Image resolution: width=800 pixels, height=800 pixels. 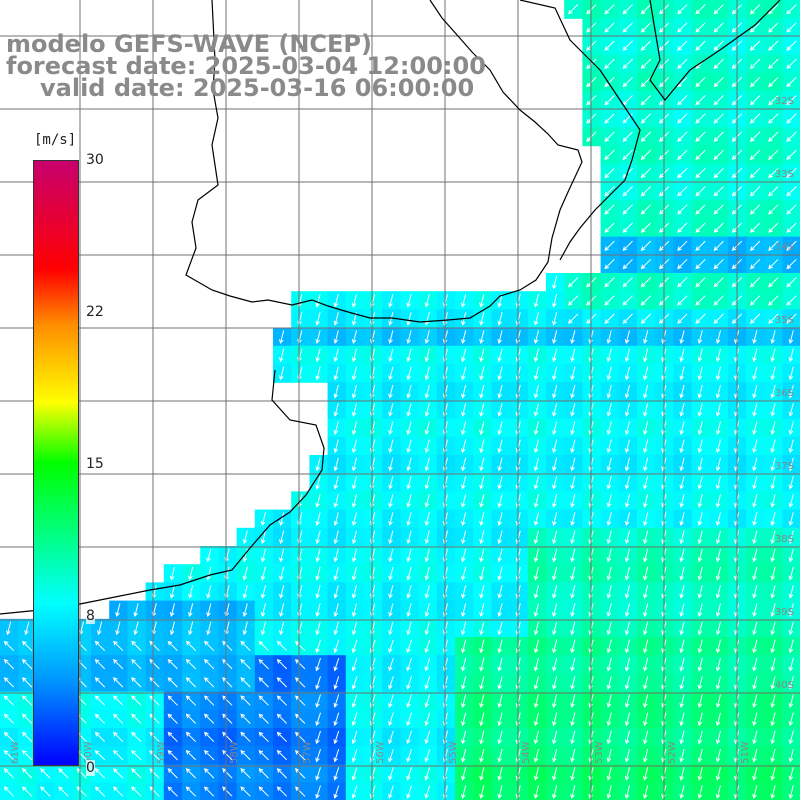 I want to click on title-model: modelo GEFS-WAVE (NCEP), so click(x=189, y=44).